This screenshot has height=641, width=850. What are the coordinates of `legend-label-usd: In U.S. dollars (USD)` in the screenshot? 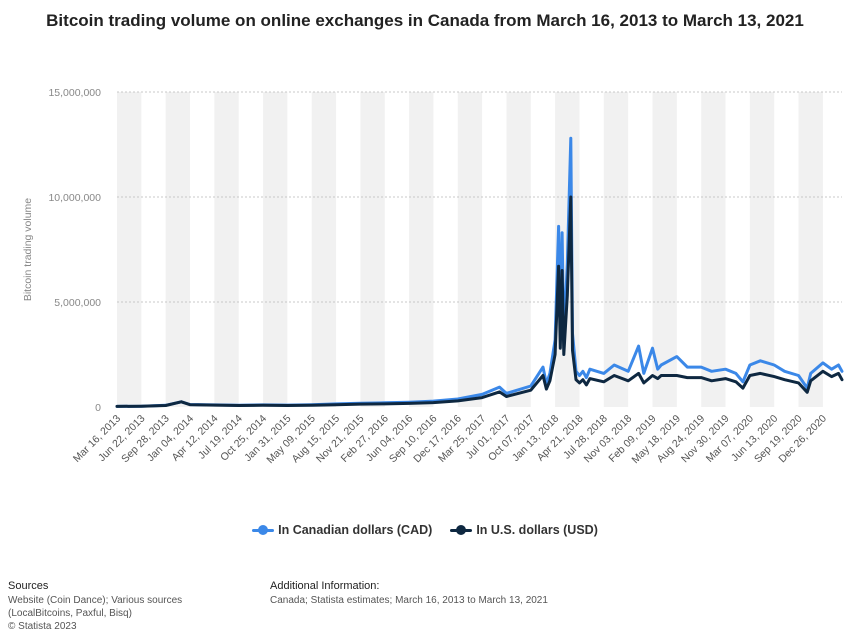 It's located at (537, 530).